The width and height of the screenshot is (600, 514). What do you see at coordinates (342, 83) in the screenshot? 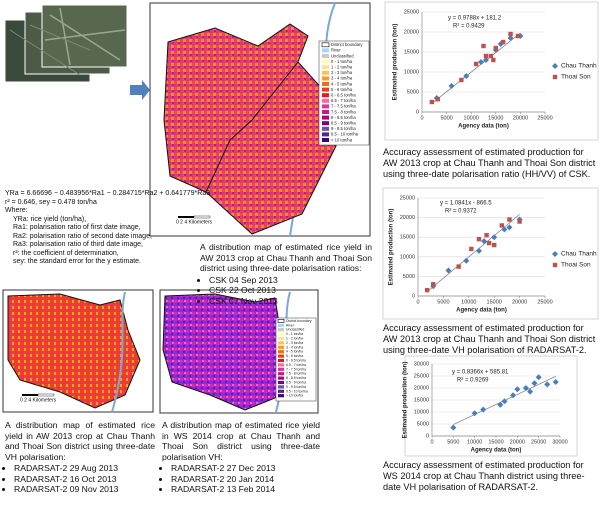
I see `legend-label: 4 - 5 ton/ha` at bounding box center [342, 83].